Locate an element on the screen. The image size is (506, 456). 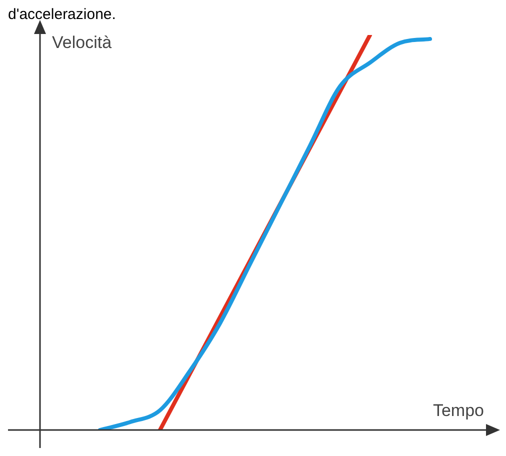
y-axis-title: Velocità is located at coordinates (82, 42).